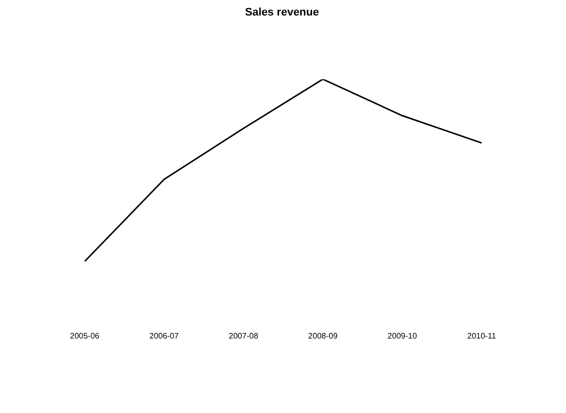 Image resolution: width=566 pixels, height=413 pixels. What do you see at coordinates (482, 335) in the screenshot?
I see `x-tick-label: 2010-11` at bounding box center [482, 335].